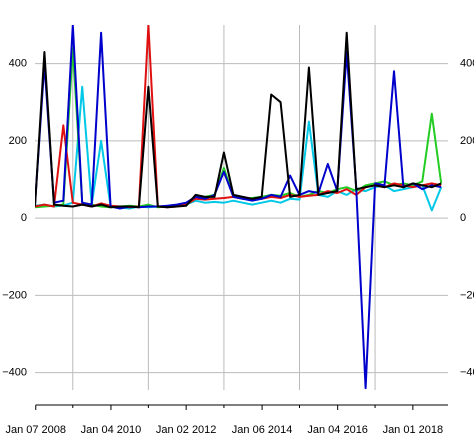 The height and width of the screenshot is (437, 474). I want to click on x-tick-label: Jan 01 2018, so click(413, 430).